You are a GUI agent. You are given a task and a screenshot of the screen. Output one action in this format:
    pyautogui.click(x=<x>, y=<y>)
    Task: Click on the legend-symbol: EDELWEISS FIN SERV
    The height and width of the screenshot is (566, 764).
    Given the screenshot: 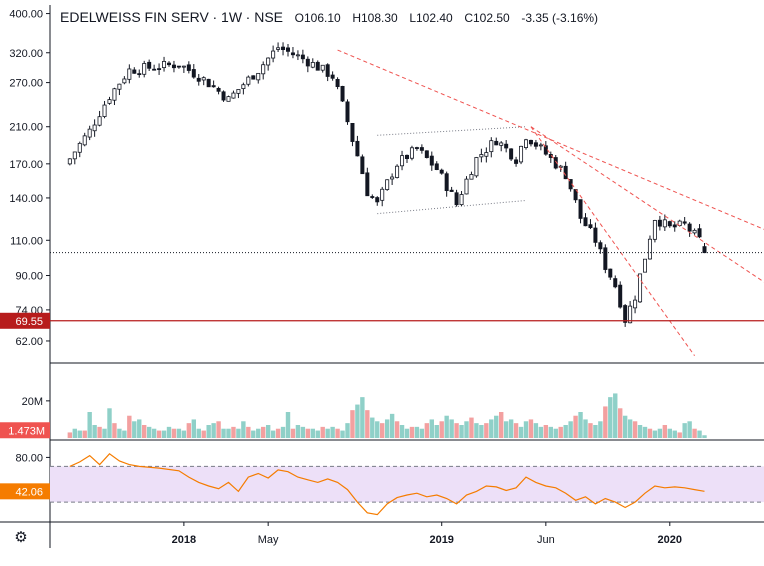 What is the action you would take?
    pyautogui.click(x=134, y=17)
    